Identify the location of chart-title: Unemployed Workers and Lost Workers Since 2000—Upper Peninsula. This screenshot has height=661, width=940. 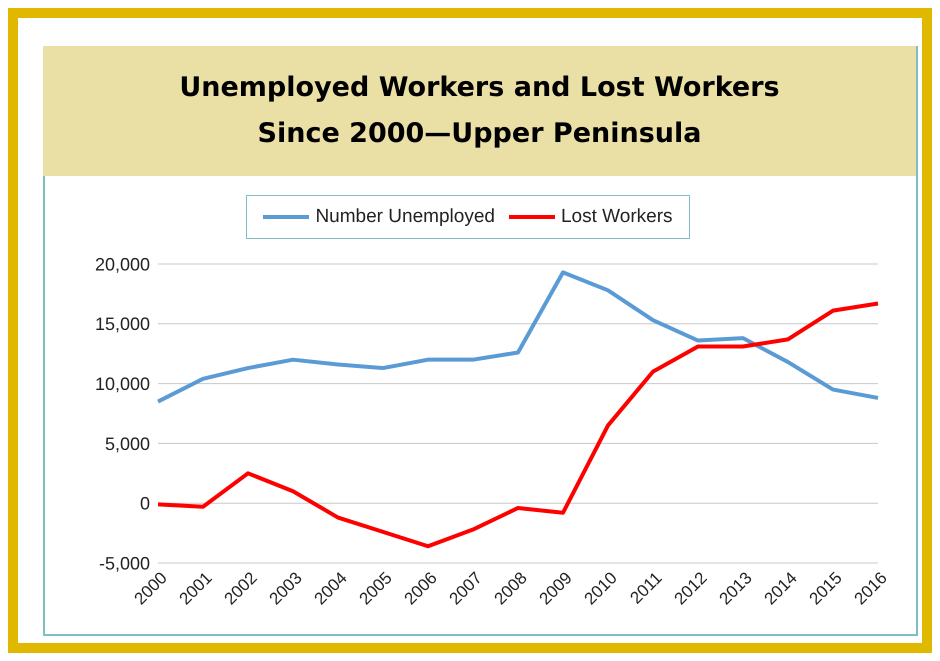
(479, 111).